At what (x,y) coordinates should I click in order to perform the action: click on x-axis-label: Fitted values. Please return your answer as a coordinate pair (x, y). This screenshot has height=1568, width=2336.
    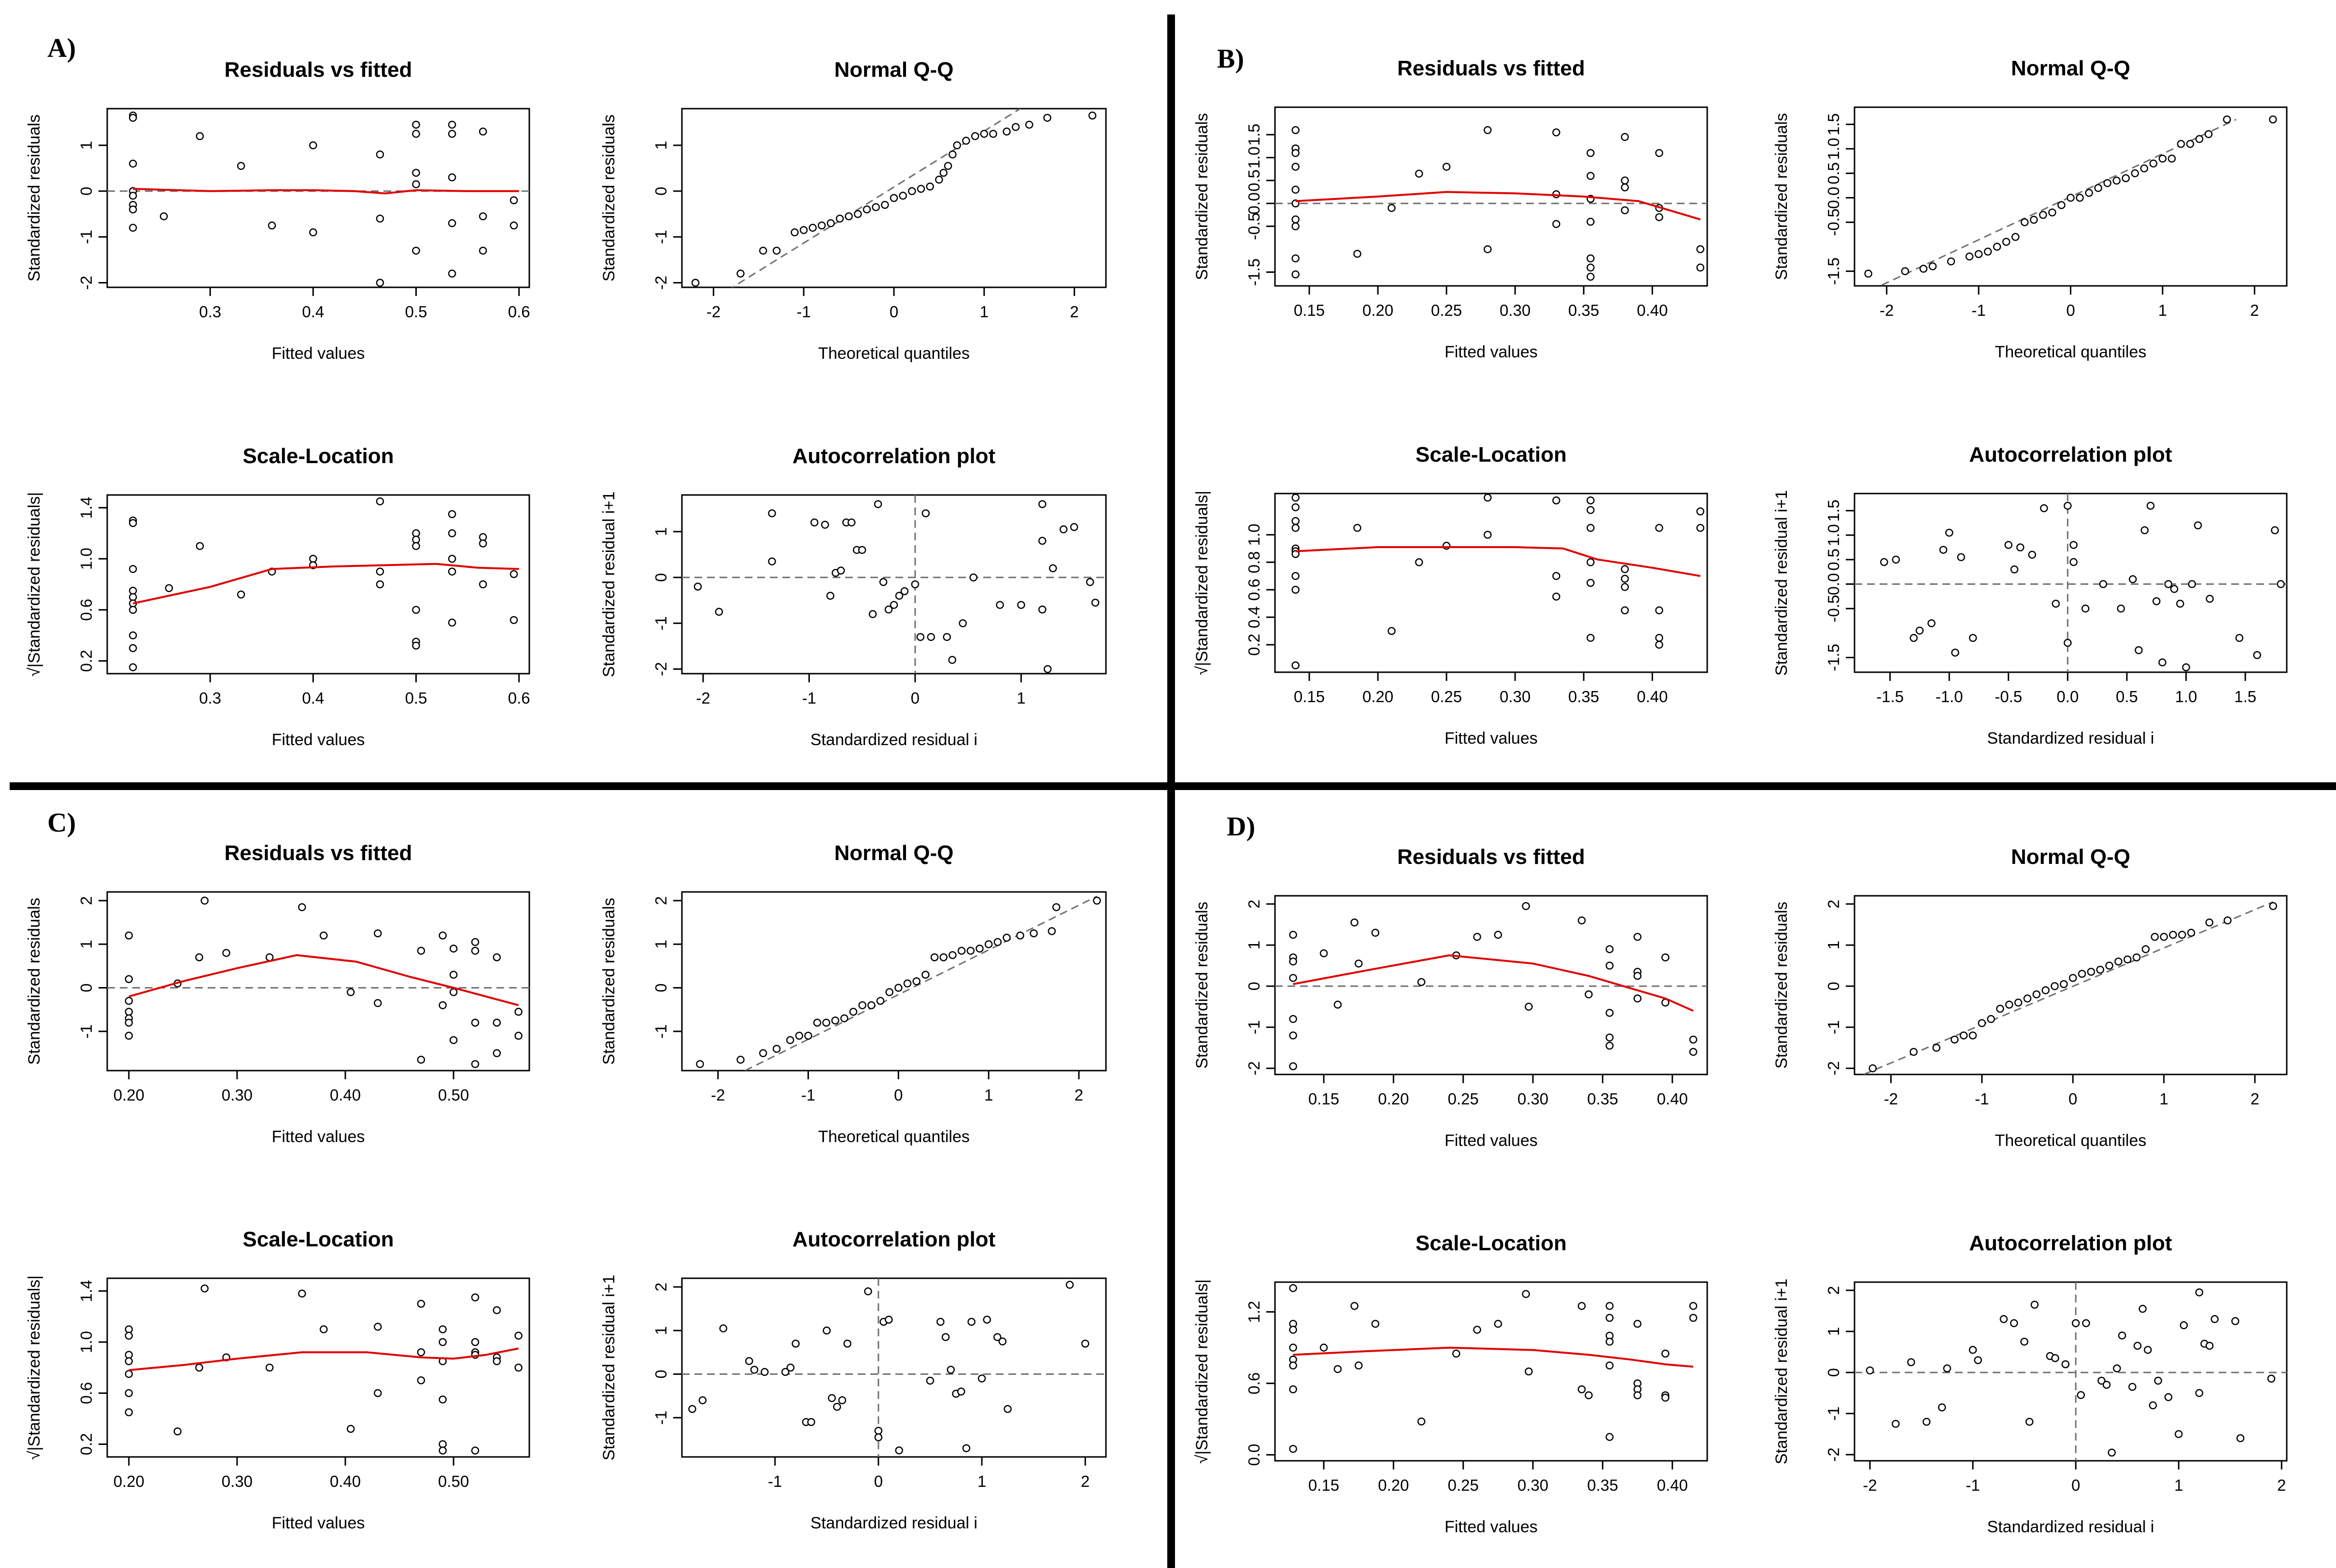
    Looking at the image, I should click on (1491, 1140).